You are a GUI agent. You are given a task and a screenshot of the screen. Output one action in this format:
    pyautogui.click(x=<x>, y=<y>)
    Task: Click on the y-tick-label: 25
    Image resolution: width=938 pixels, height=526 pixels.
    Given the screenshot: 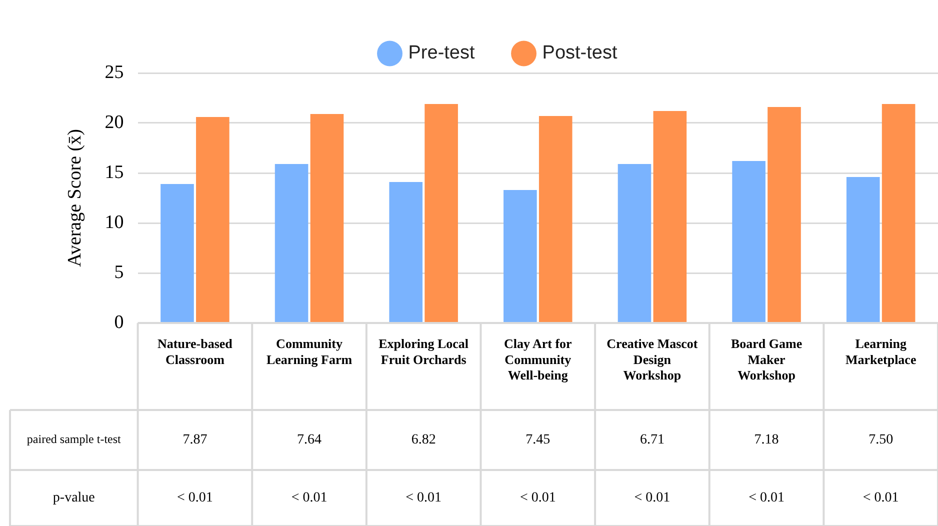 What is the action you would take?
    pyautogui.click(x=114, y=72)
    